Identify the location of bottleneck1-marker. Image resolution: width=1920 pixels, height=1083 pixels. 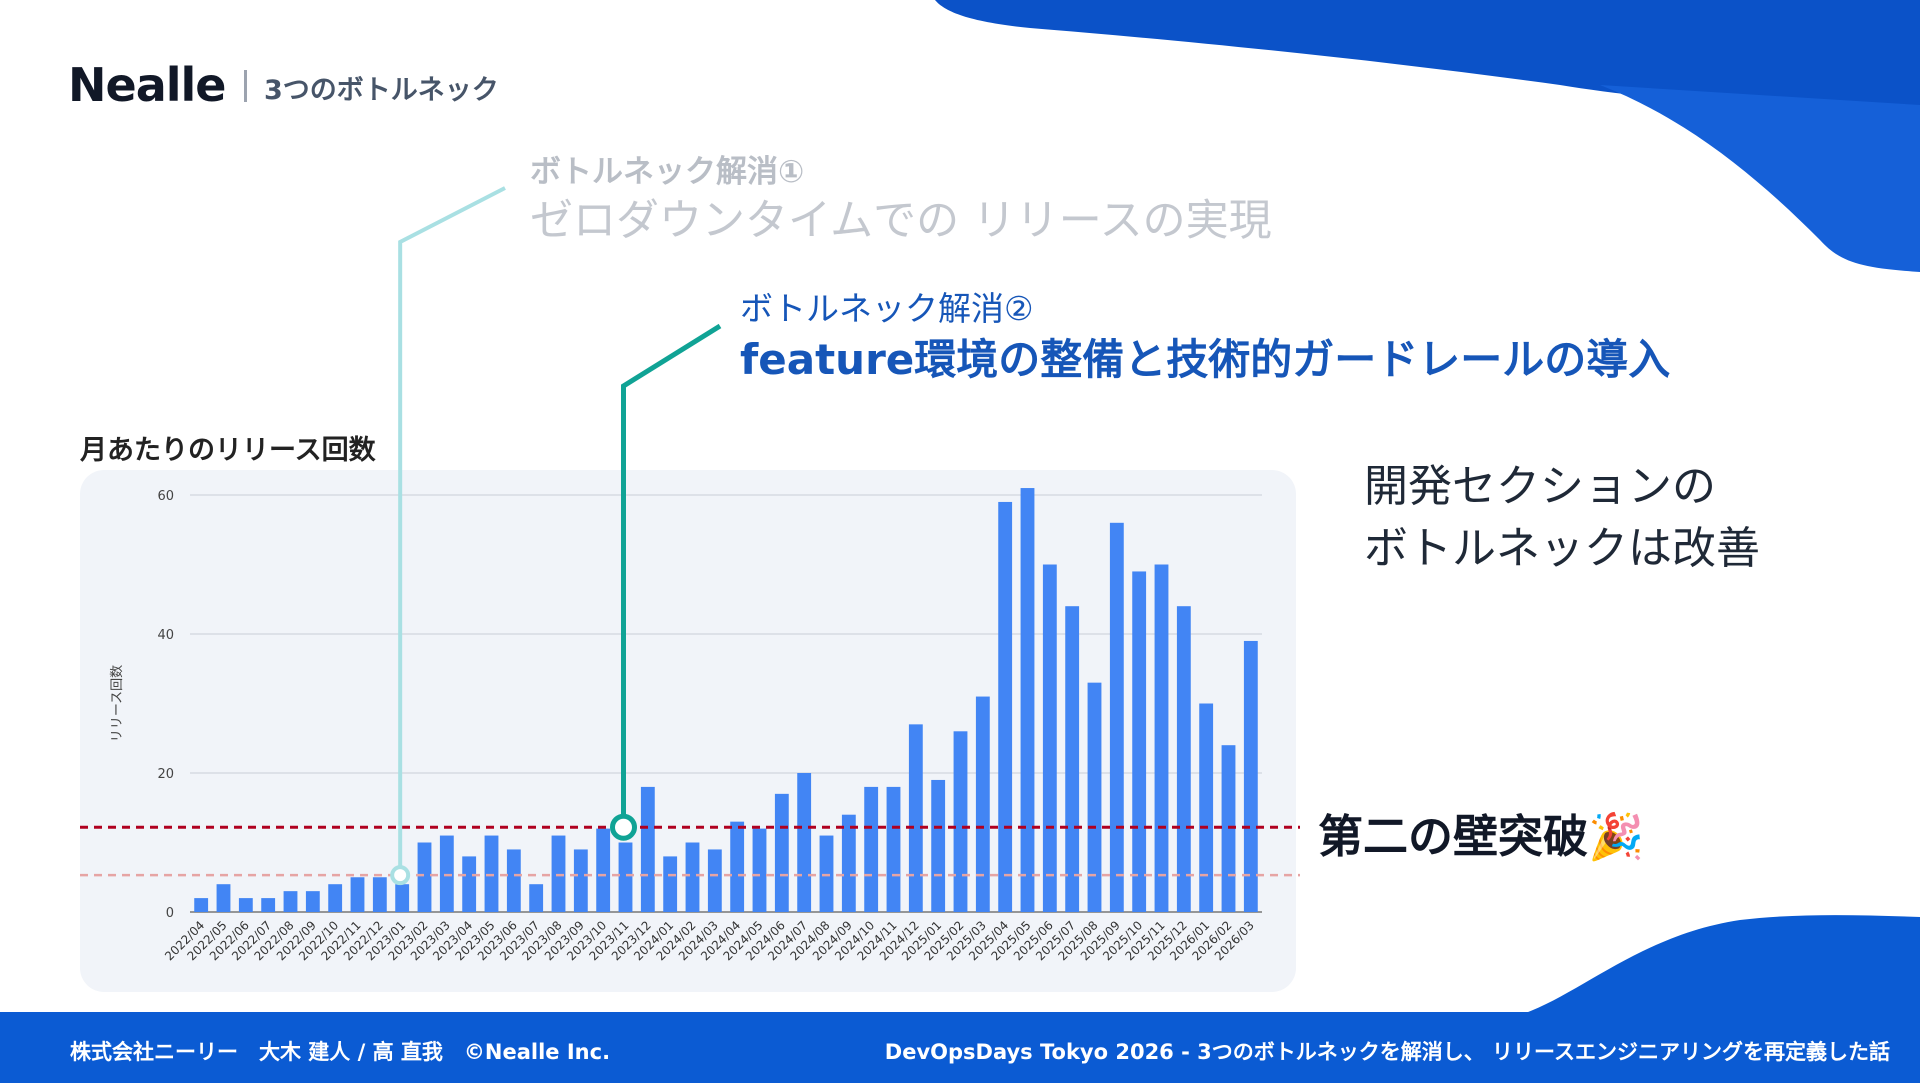
(400, 875).